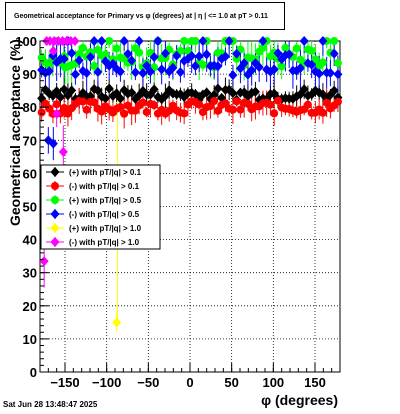 The width and height of the screenshot is (400, 414). What do you see at coordinates (106, 382) in the screenshot?
I see `x-tick-label: −100` at bounding box center [106, 382].